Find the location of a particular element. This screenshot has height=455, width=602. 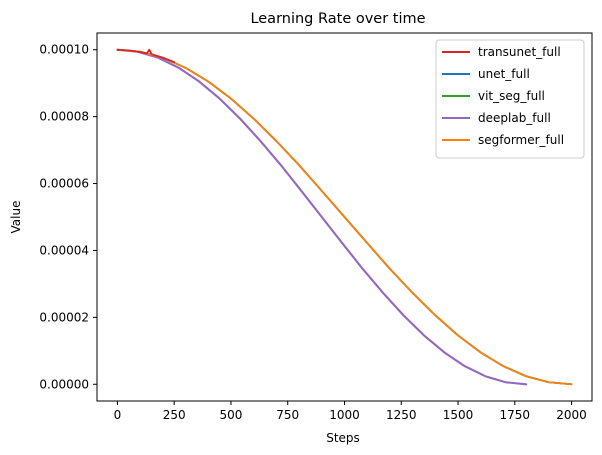

series-line-transunet_full is located at coordinates (146, 56).